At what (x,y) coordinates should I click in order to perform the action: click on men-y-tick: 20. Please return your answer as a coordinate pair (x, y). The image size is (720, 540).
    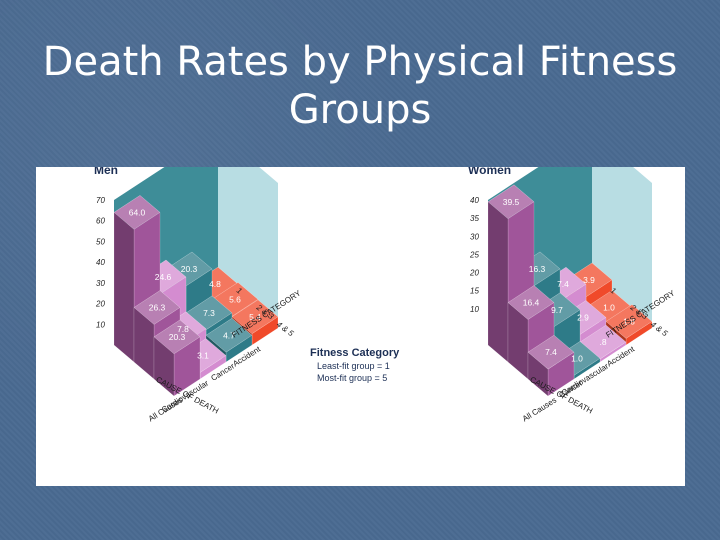
    Looking at the image, I should click on (100, 304).